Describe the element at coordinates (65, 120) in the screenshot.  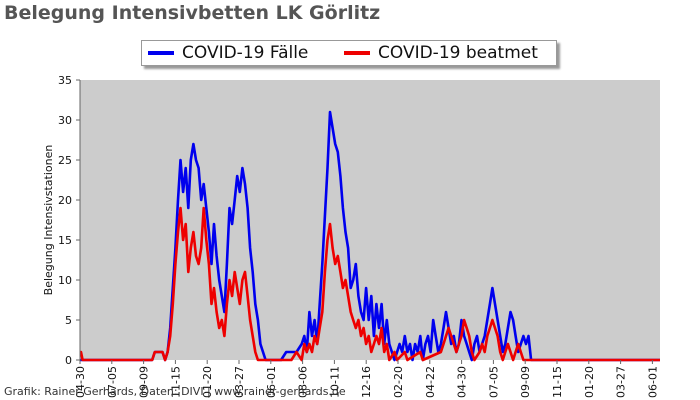
I see `y-tick-label: 30` at that location.